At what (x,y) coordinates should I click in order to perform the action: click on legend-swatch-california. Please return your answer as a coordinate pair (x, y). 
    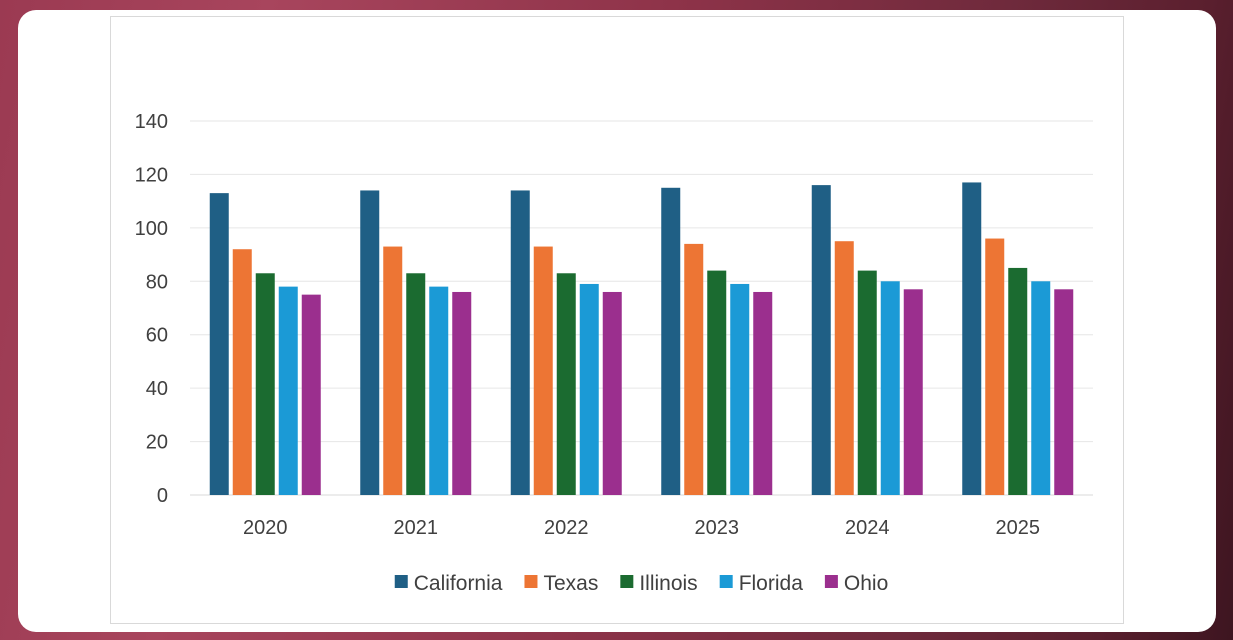
    Looking at the image, I should click on (401, 581).